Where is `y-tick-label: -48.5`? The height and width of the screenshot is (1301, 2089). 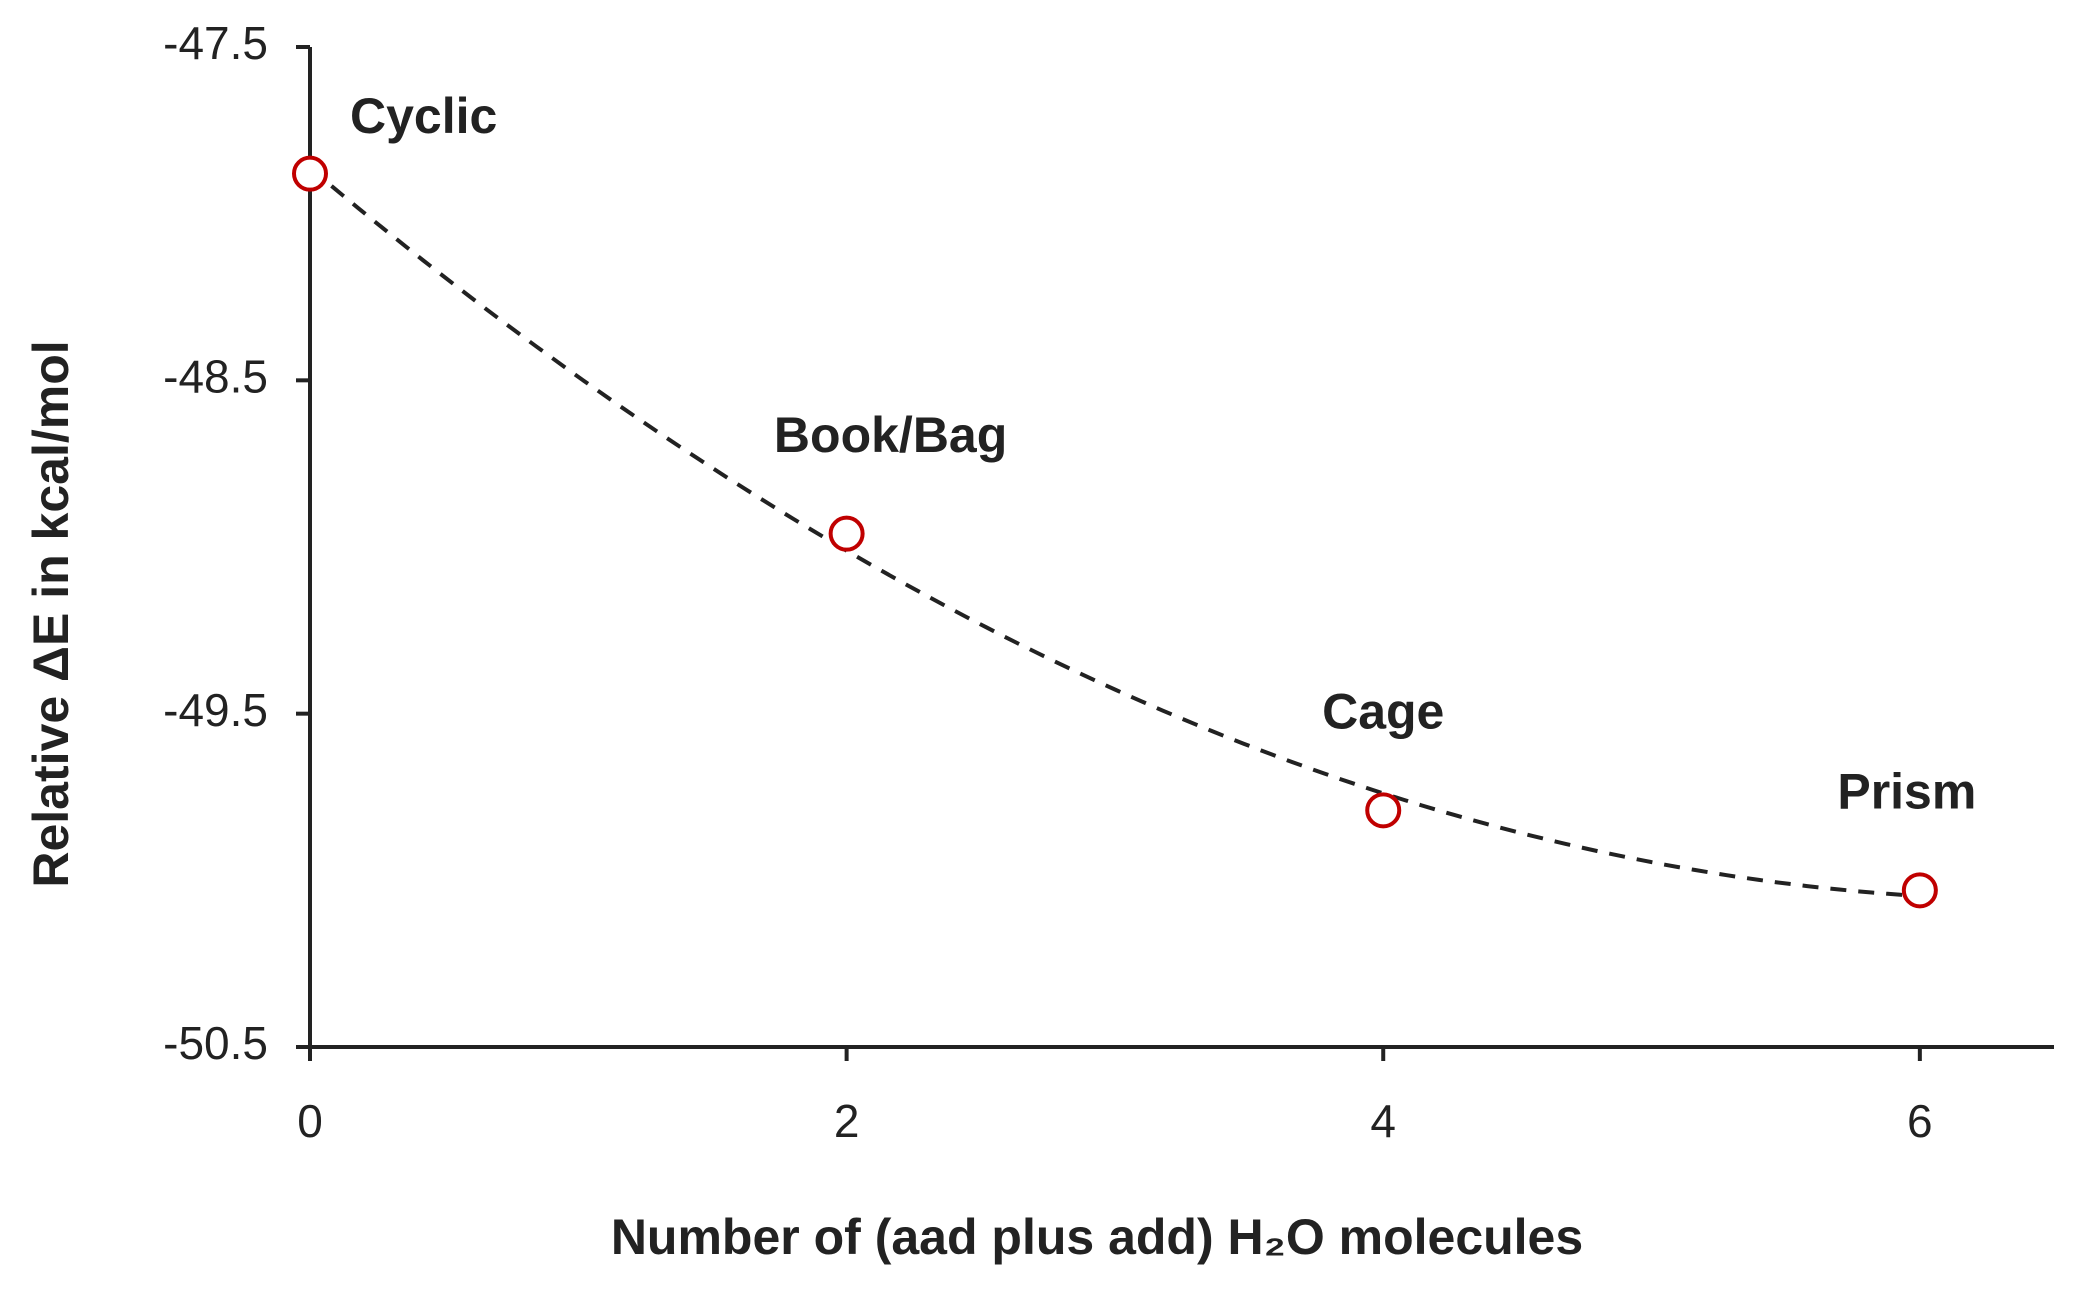 y-tick-label: -48.5 is located at coordinates (215, 376).